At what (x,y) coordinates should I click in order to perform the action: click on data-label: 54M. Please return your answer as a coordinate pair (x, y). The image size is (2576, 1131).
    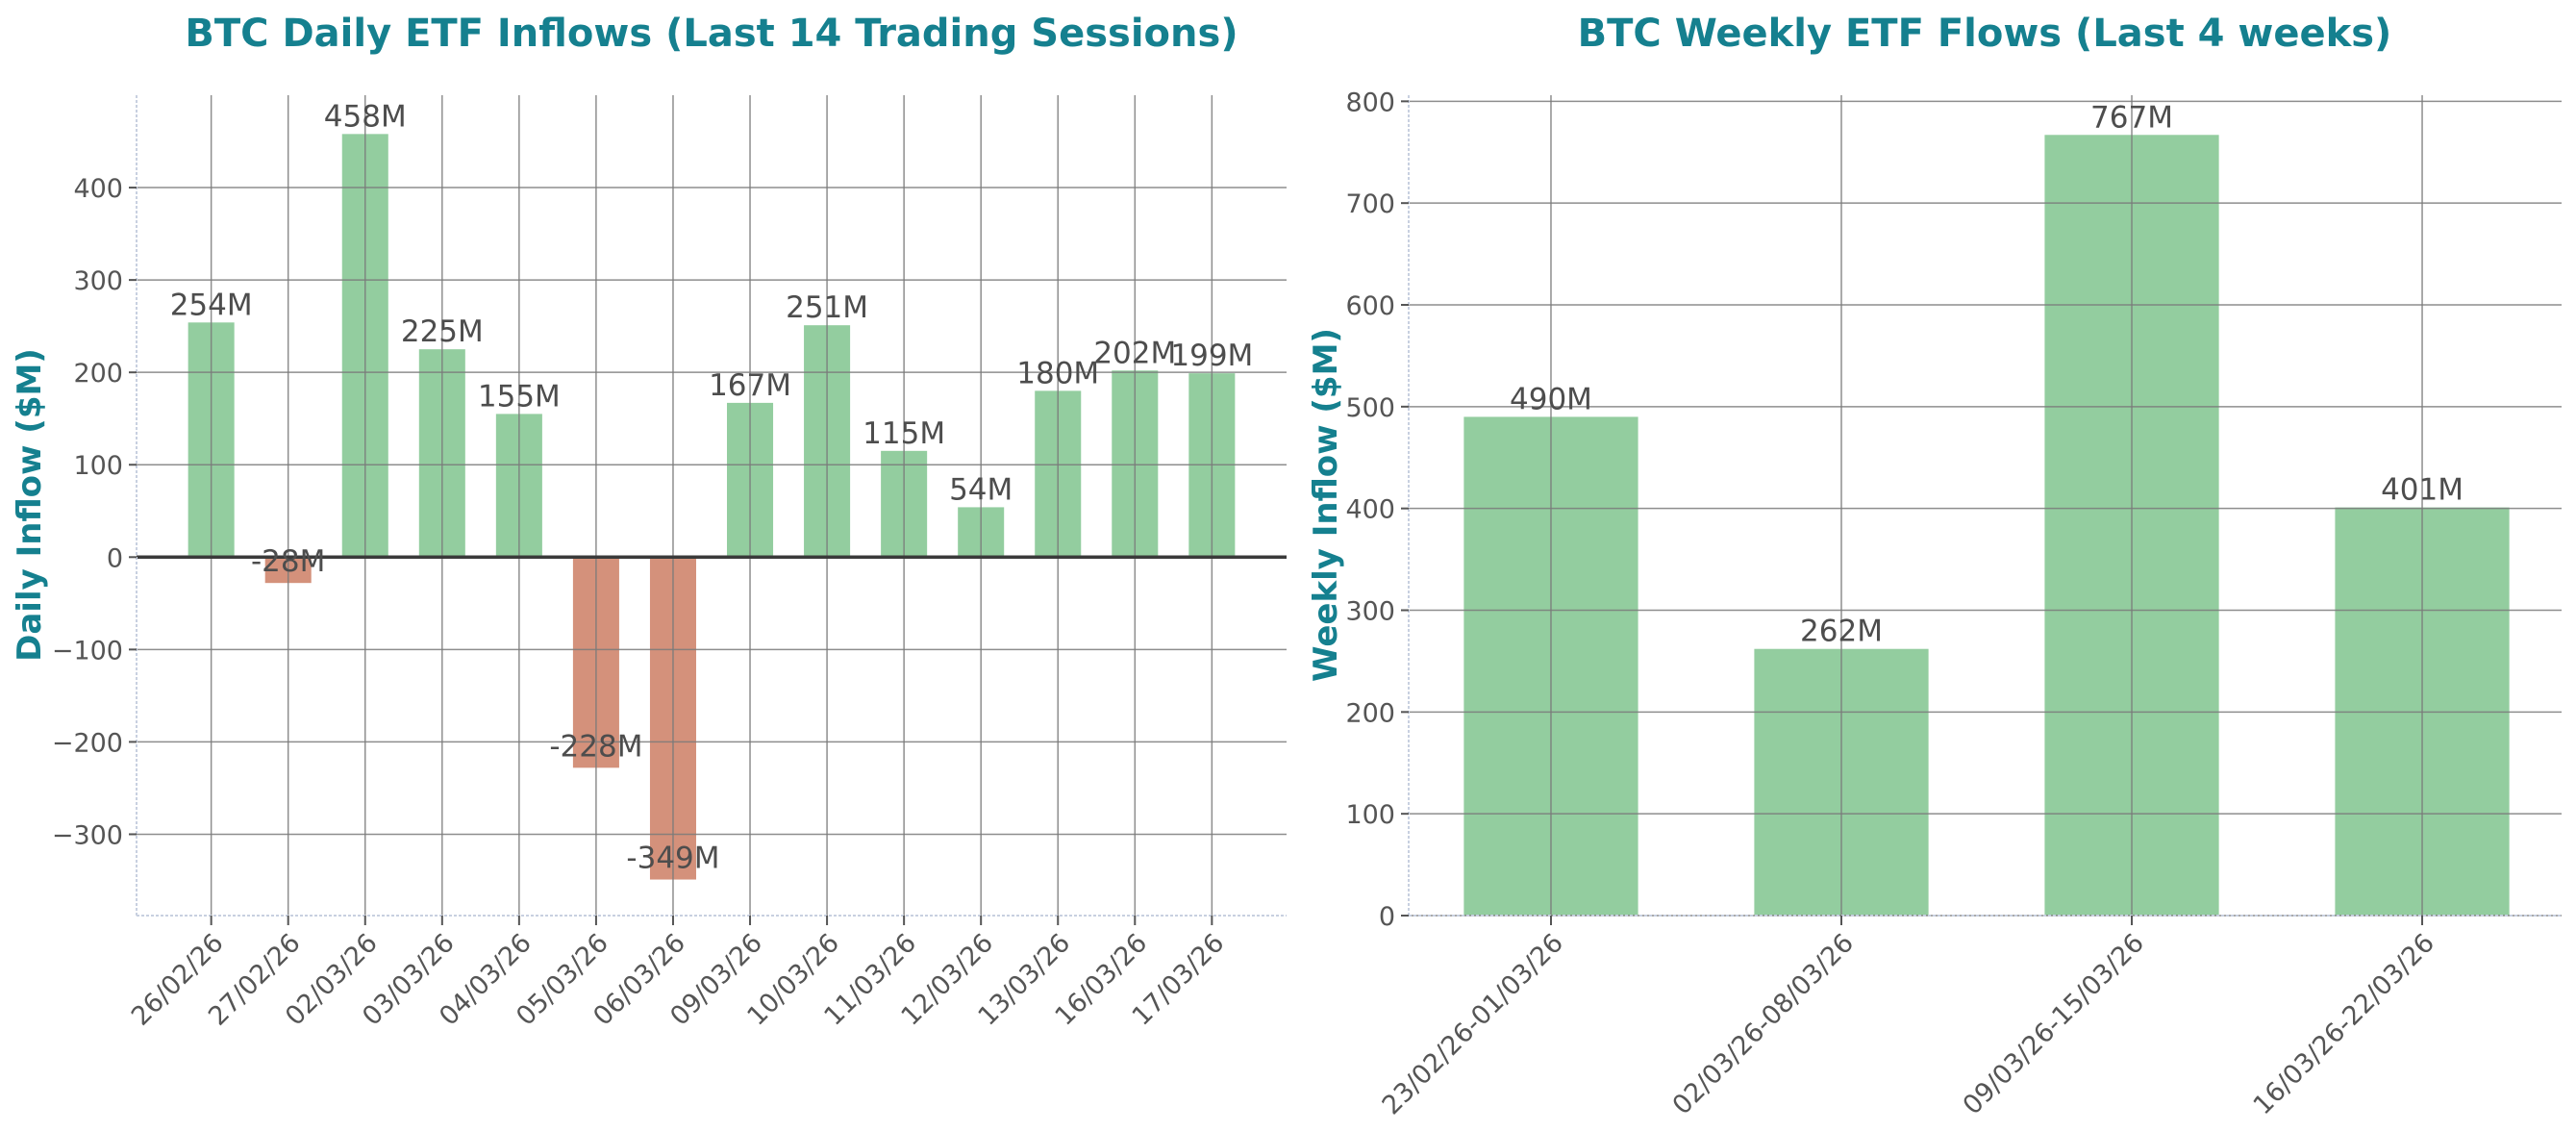
    Looking at the image, I should click on (981, 489).